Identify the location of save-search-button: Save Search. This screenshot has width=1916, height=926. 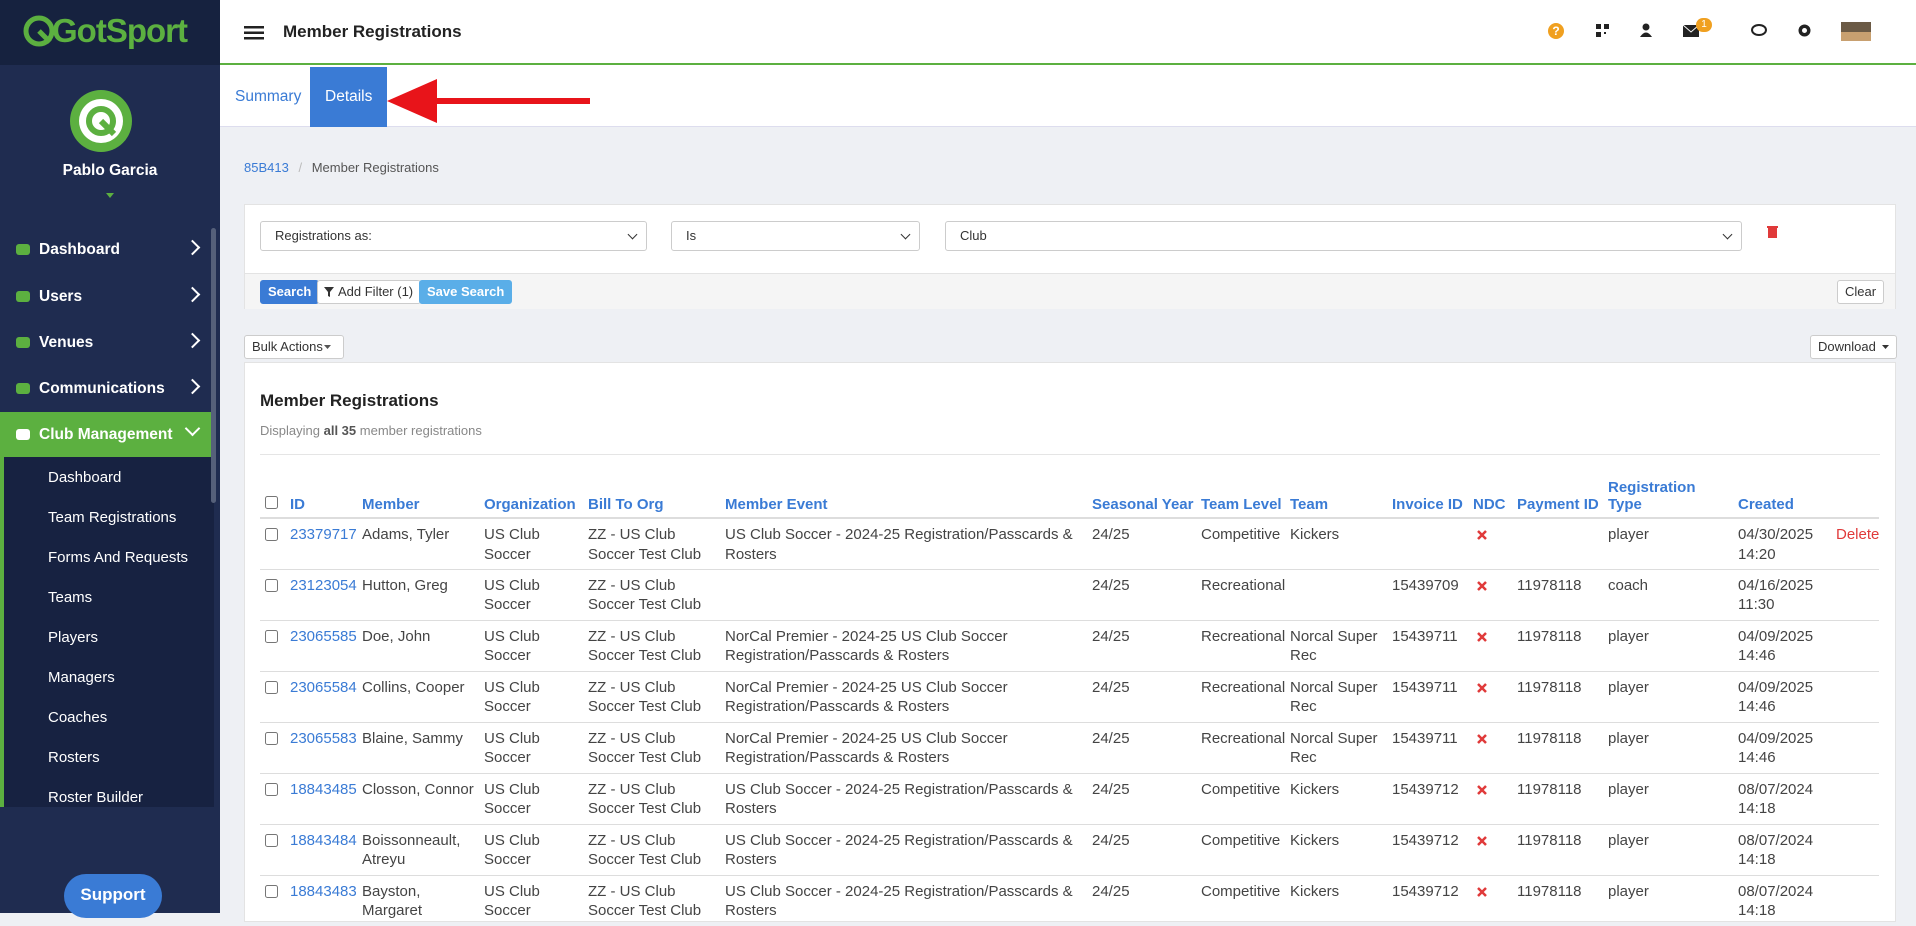
(466, 292).